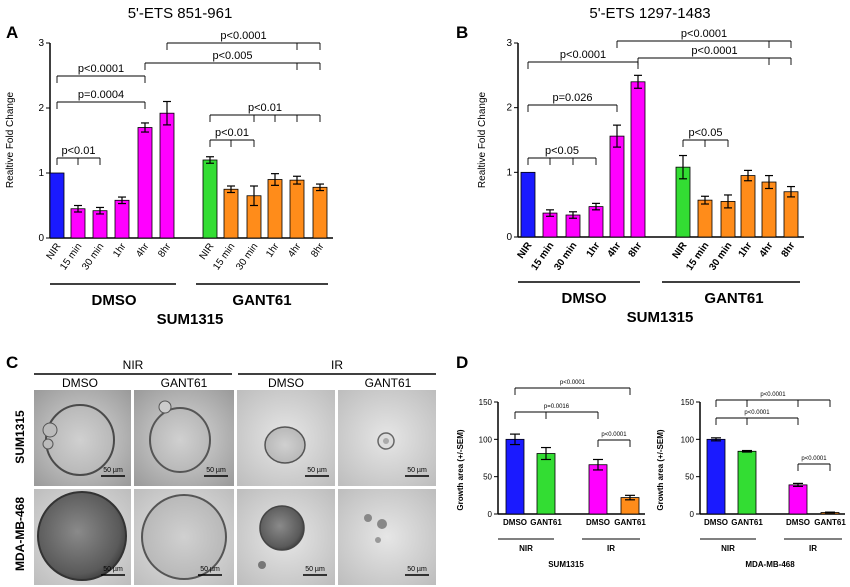 This screenshot has height=587, width=850. Describe the element at coordinates (557, 407) in the screenshot. I see `significance-label: p=0.0016` at that location.